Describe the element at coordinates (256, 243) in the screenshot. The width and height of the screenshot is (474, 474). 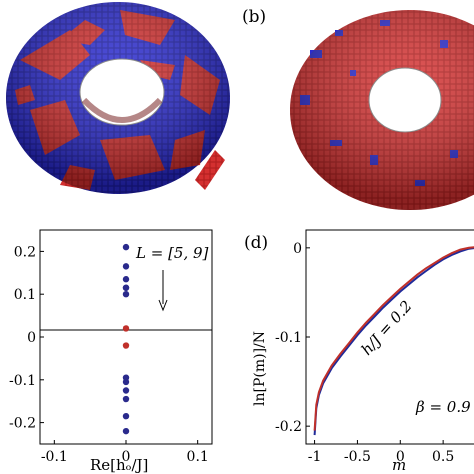
I see `panel-d-label: (d)` at that location.